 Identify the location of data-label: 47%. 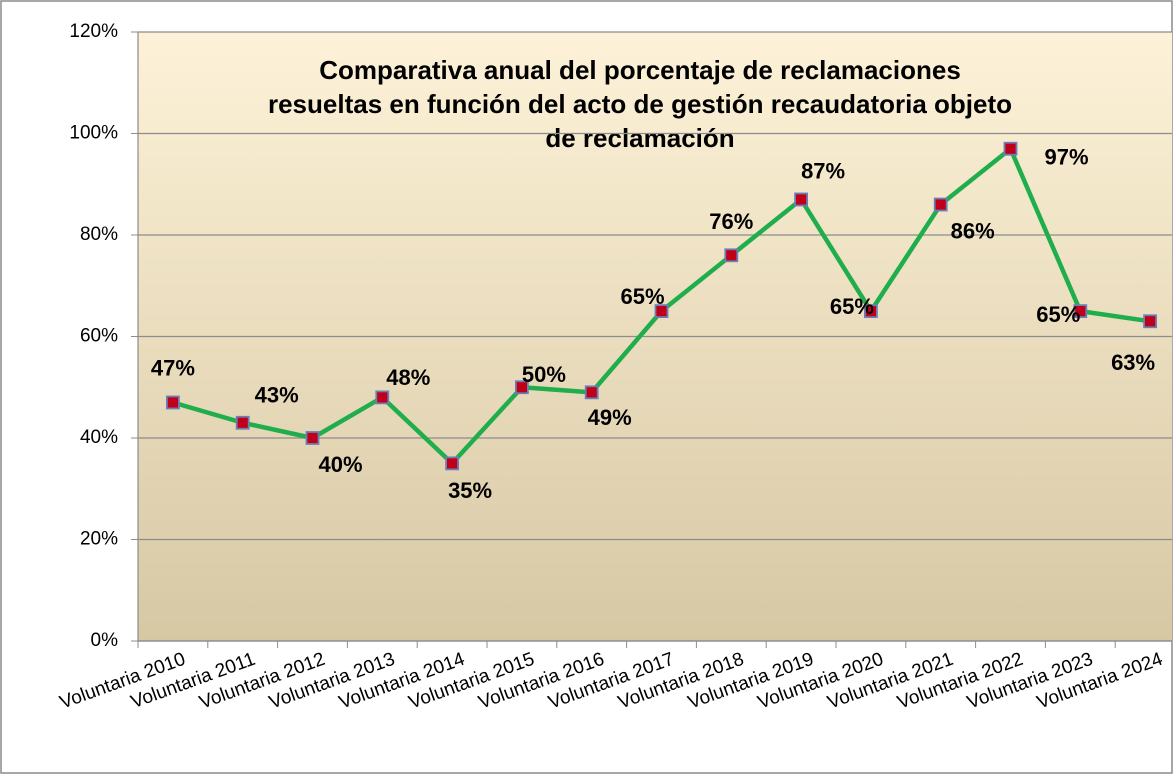
(173, 367).